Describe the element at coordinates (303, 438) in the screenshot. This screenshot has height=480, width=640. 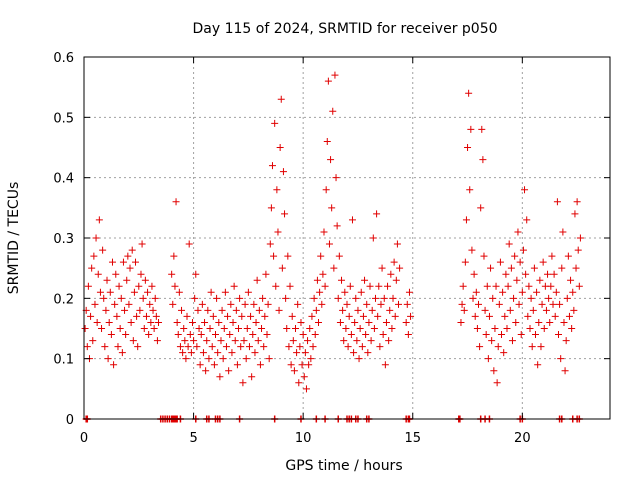
I see `x-tick-label: 10` at that location.